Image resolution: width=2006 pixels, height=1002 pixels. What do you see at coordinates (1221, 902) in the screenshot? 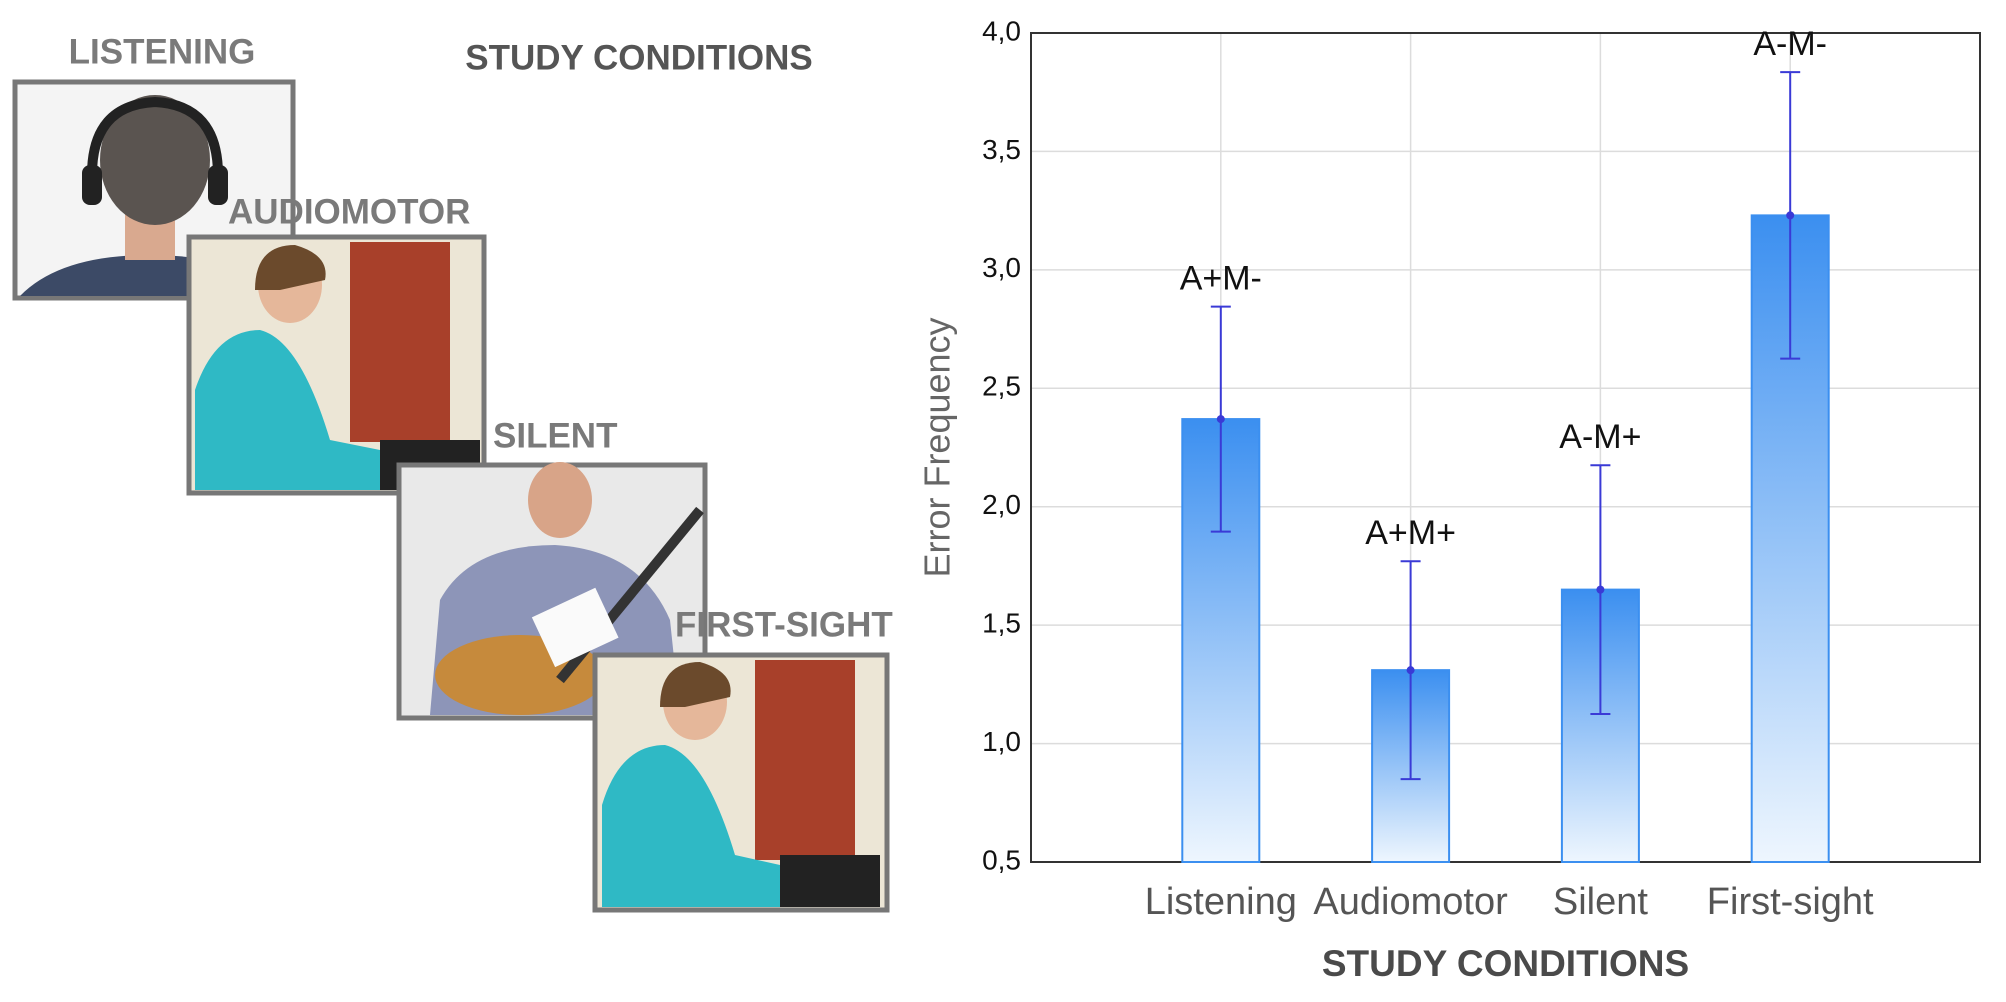
I see `x-tick-label: Listening` at bounding box center [1221, 902].